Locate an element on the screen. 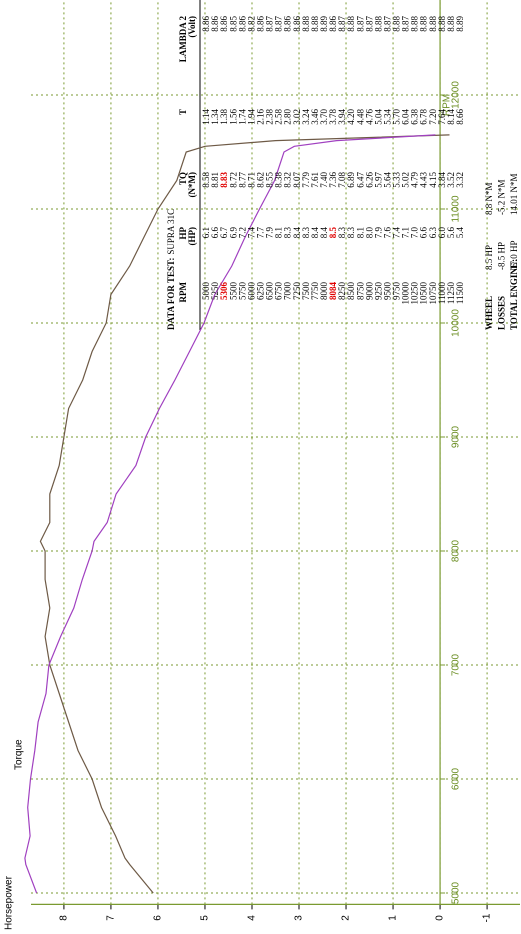  y-tick-label: 8 is located at coordinates (64, 918).